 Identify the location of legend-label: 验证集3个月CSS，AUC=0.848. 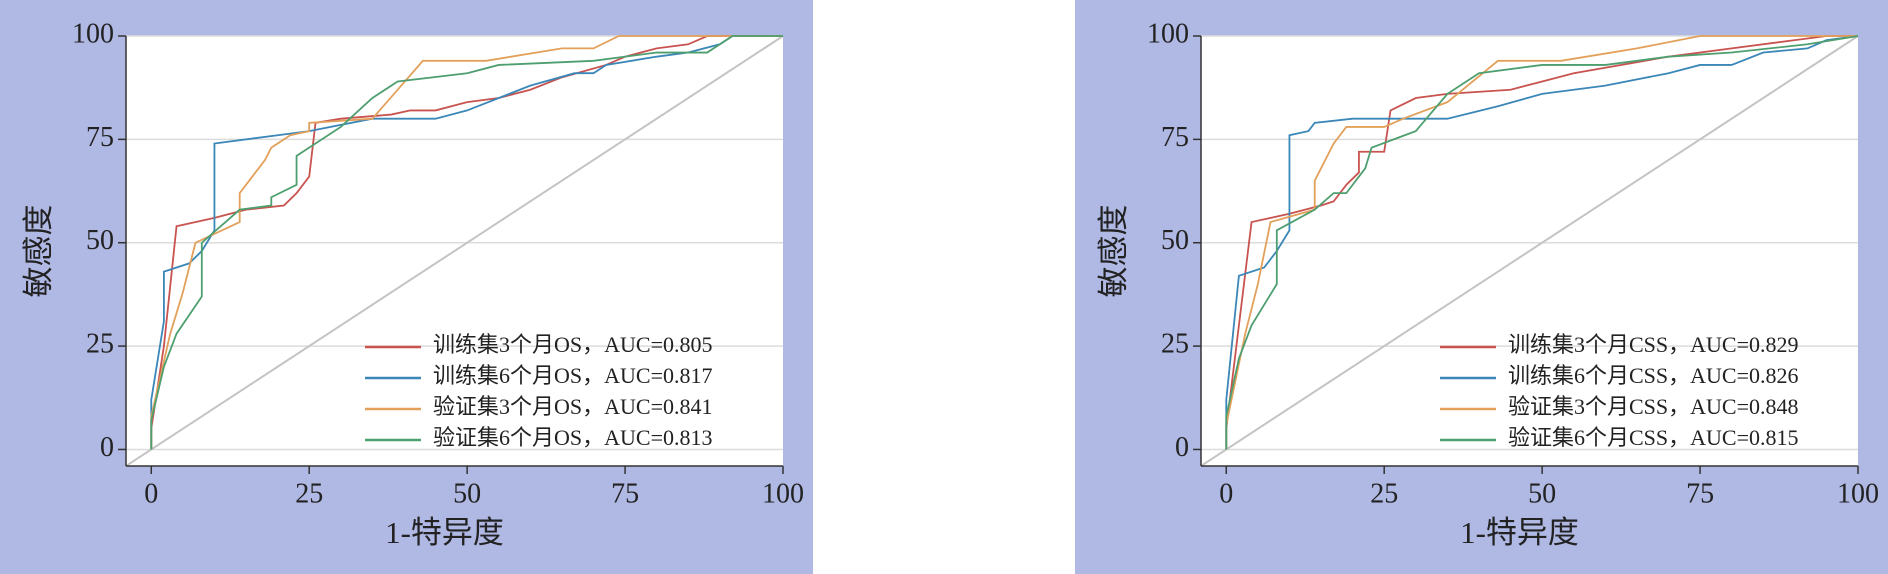
(1653, 406).